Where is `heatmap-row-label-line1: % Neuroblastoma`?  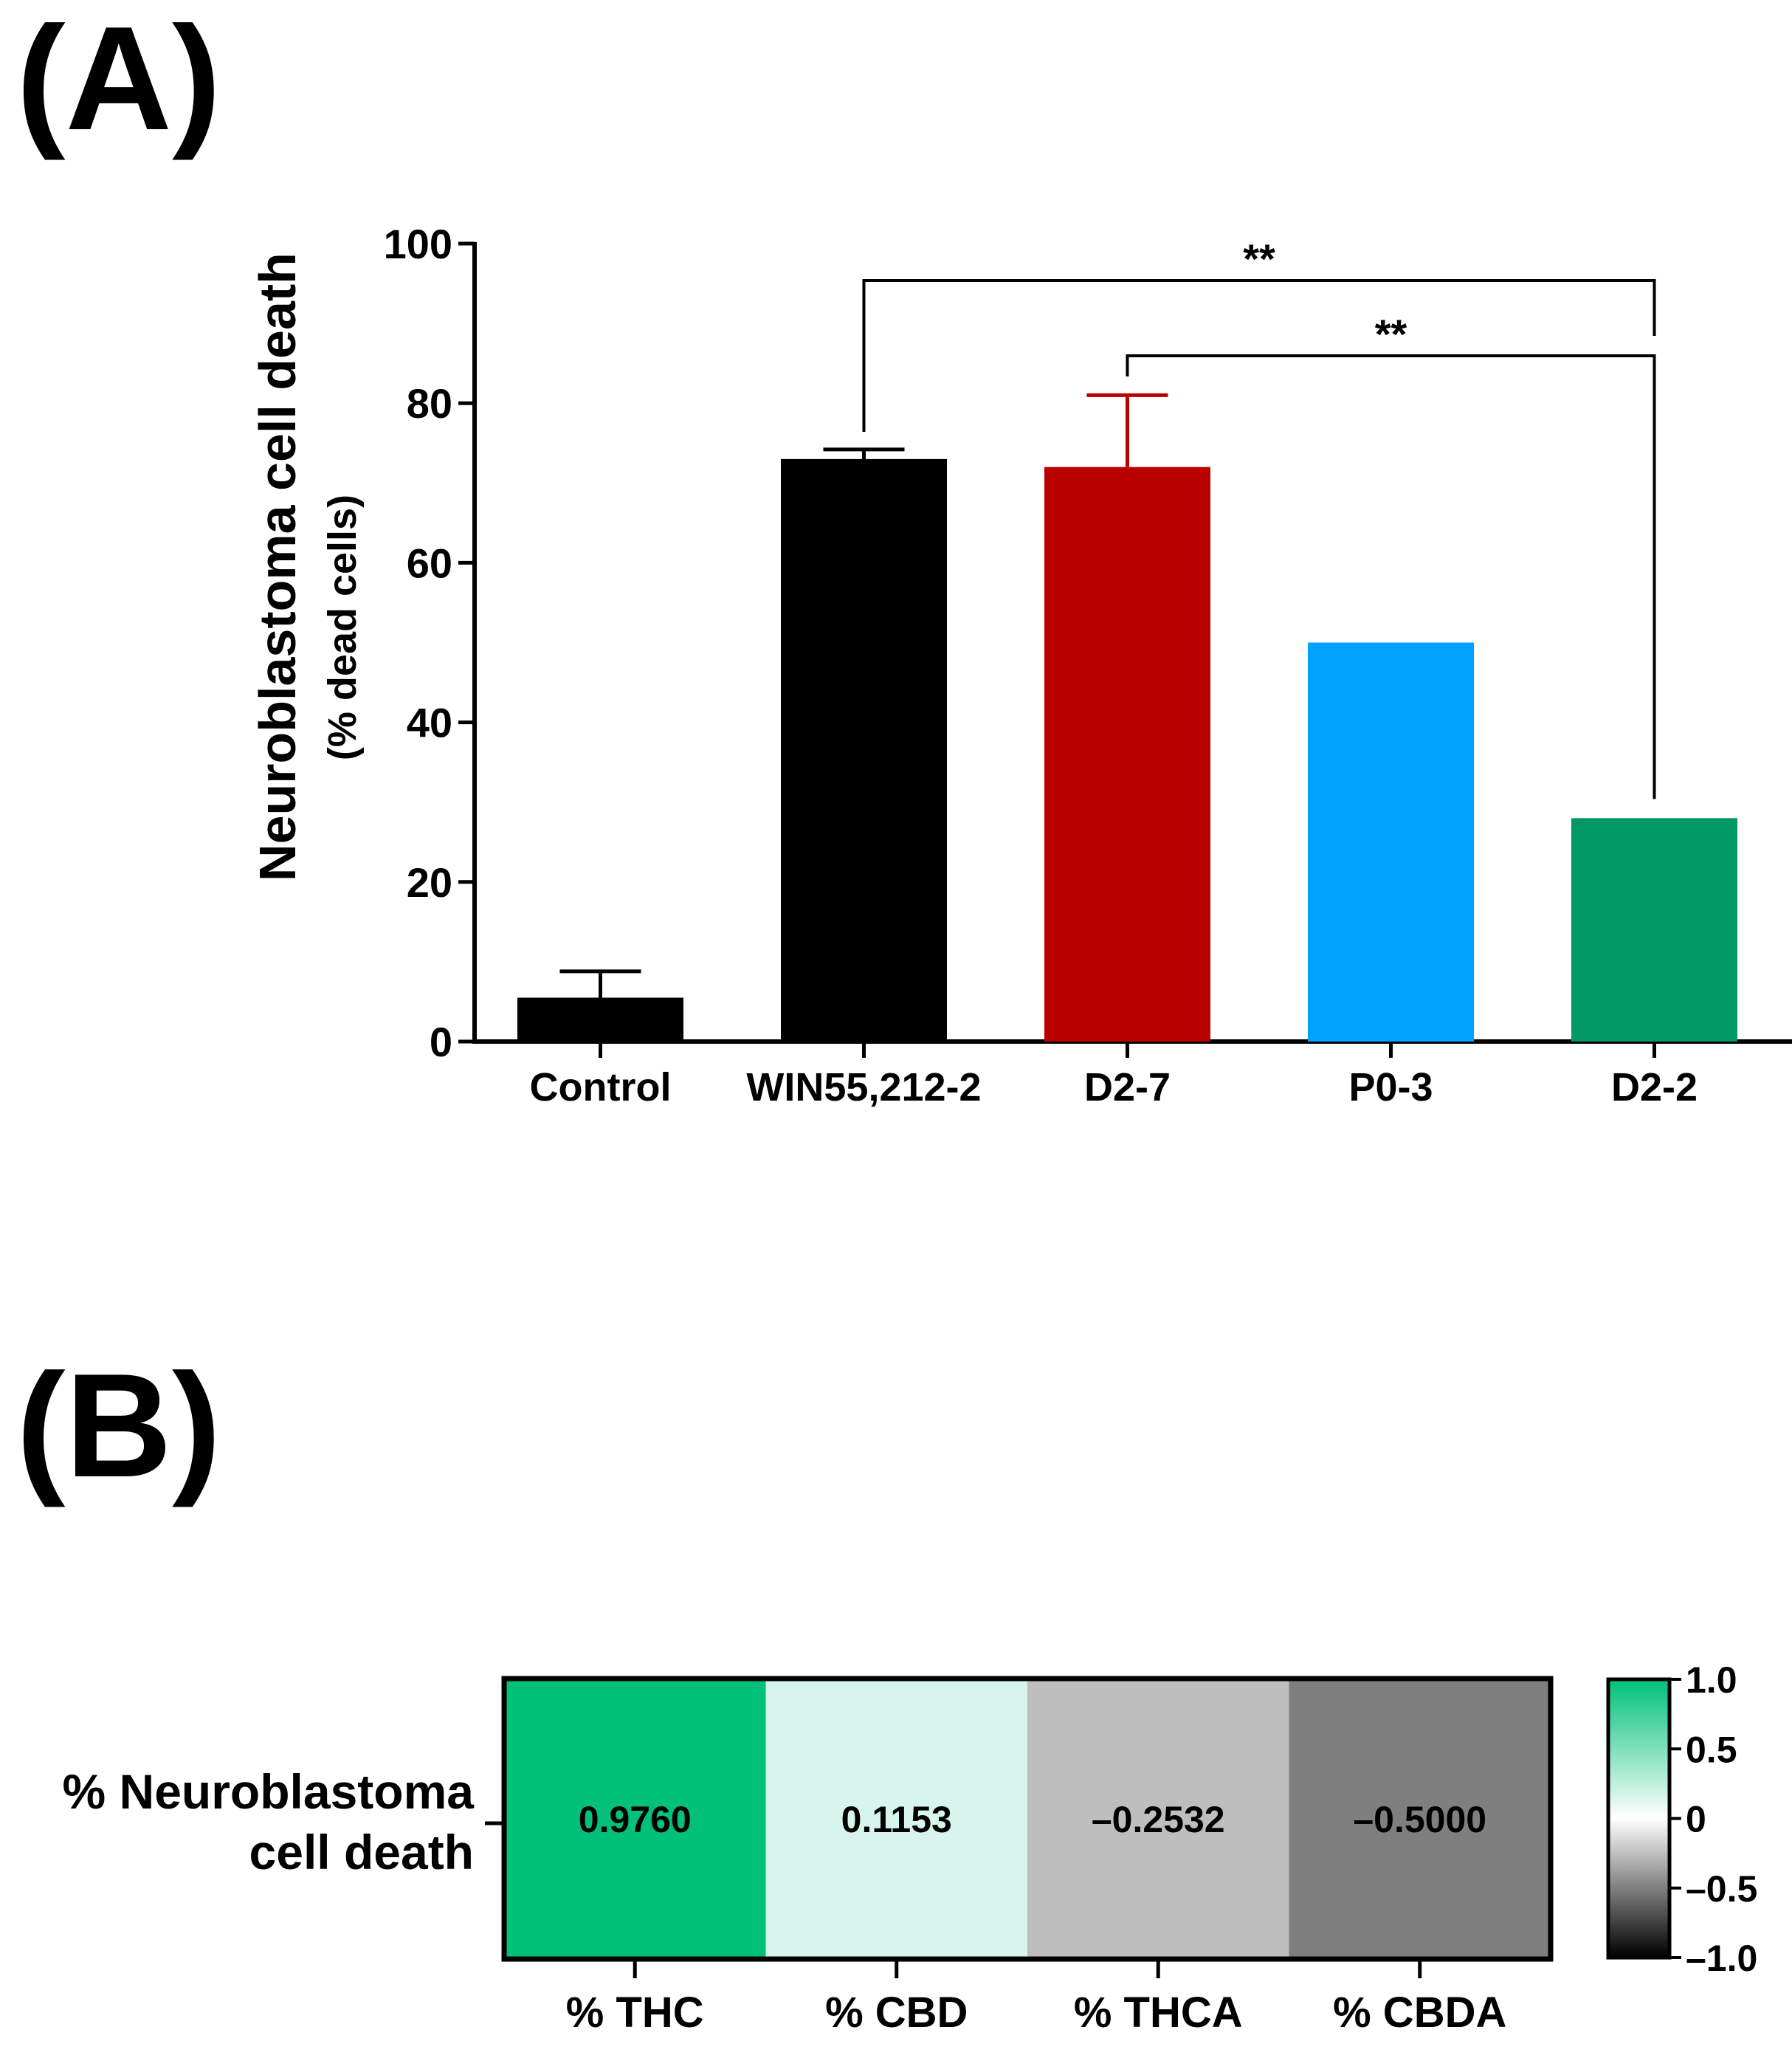
heatmap-row-label-line1: % Neuroblastoma is located at coordinates (269, 1791).